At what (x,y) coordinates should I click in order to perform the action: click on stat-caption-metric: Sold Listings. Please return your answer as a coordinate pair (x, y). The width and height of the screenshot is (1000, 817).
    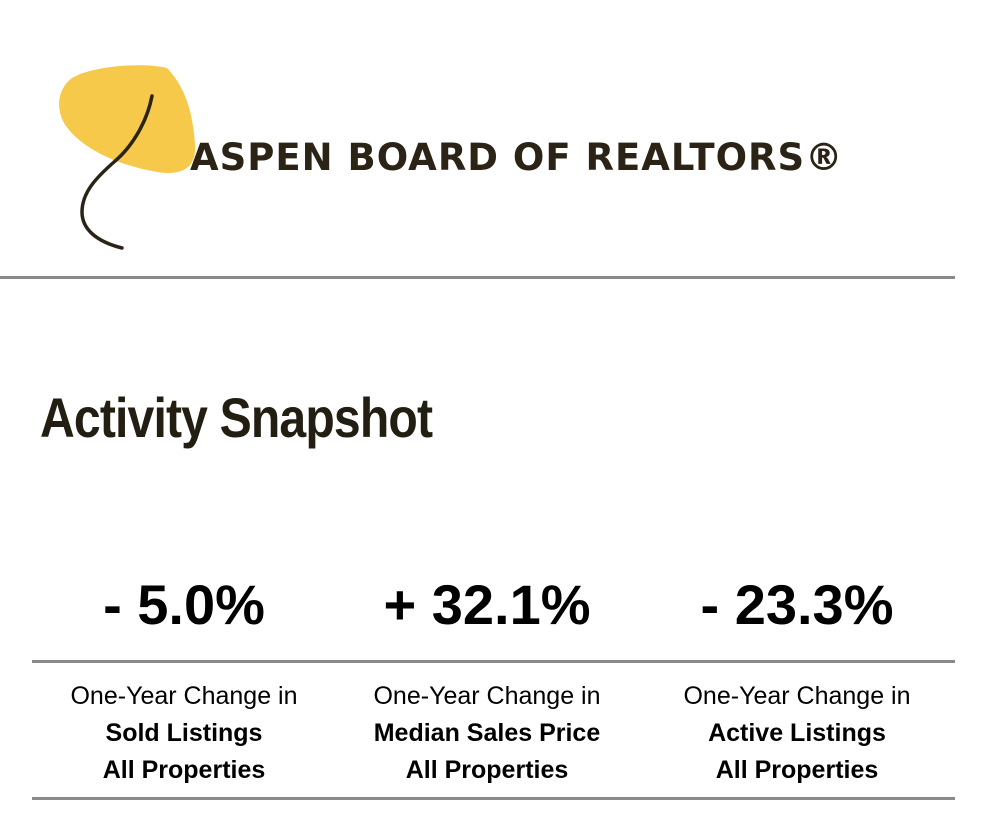
    Looking at the image, I should click on (184, 733).